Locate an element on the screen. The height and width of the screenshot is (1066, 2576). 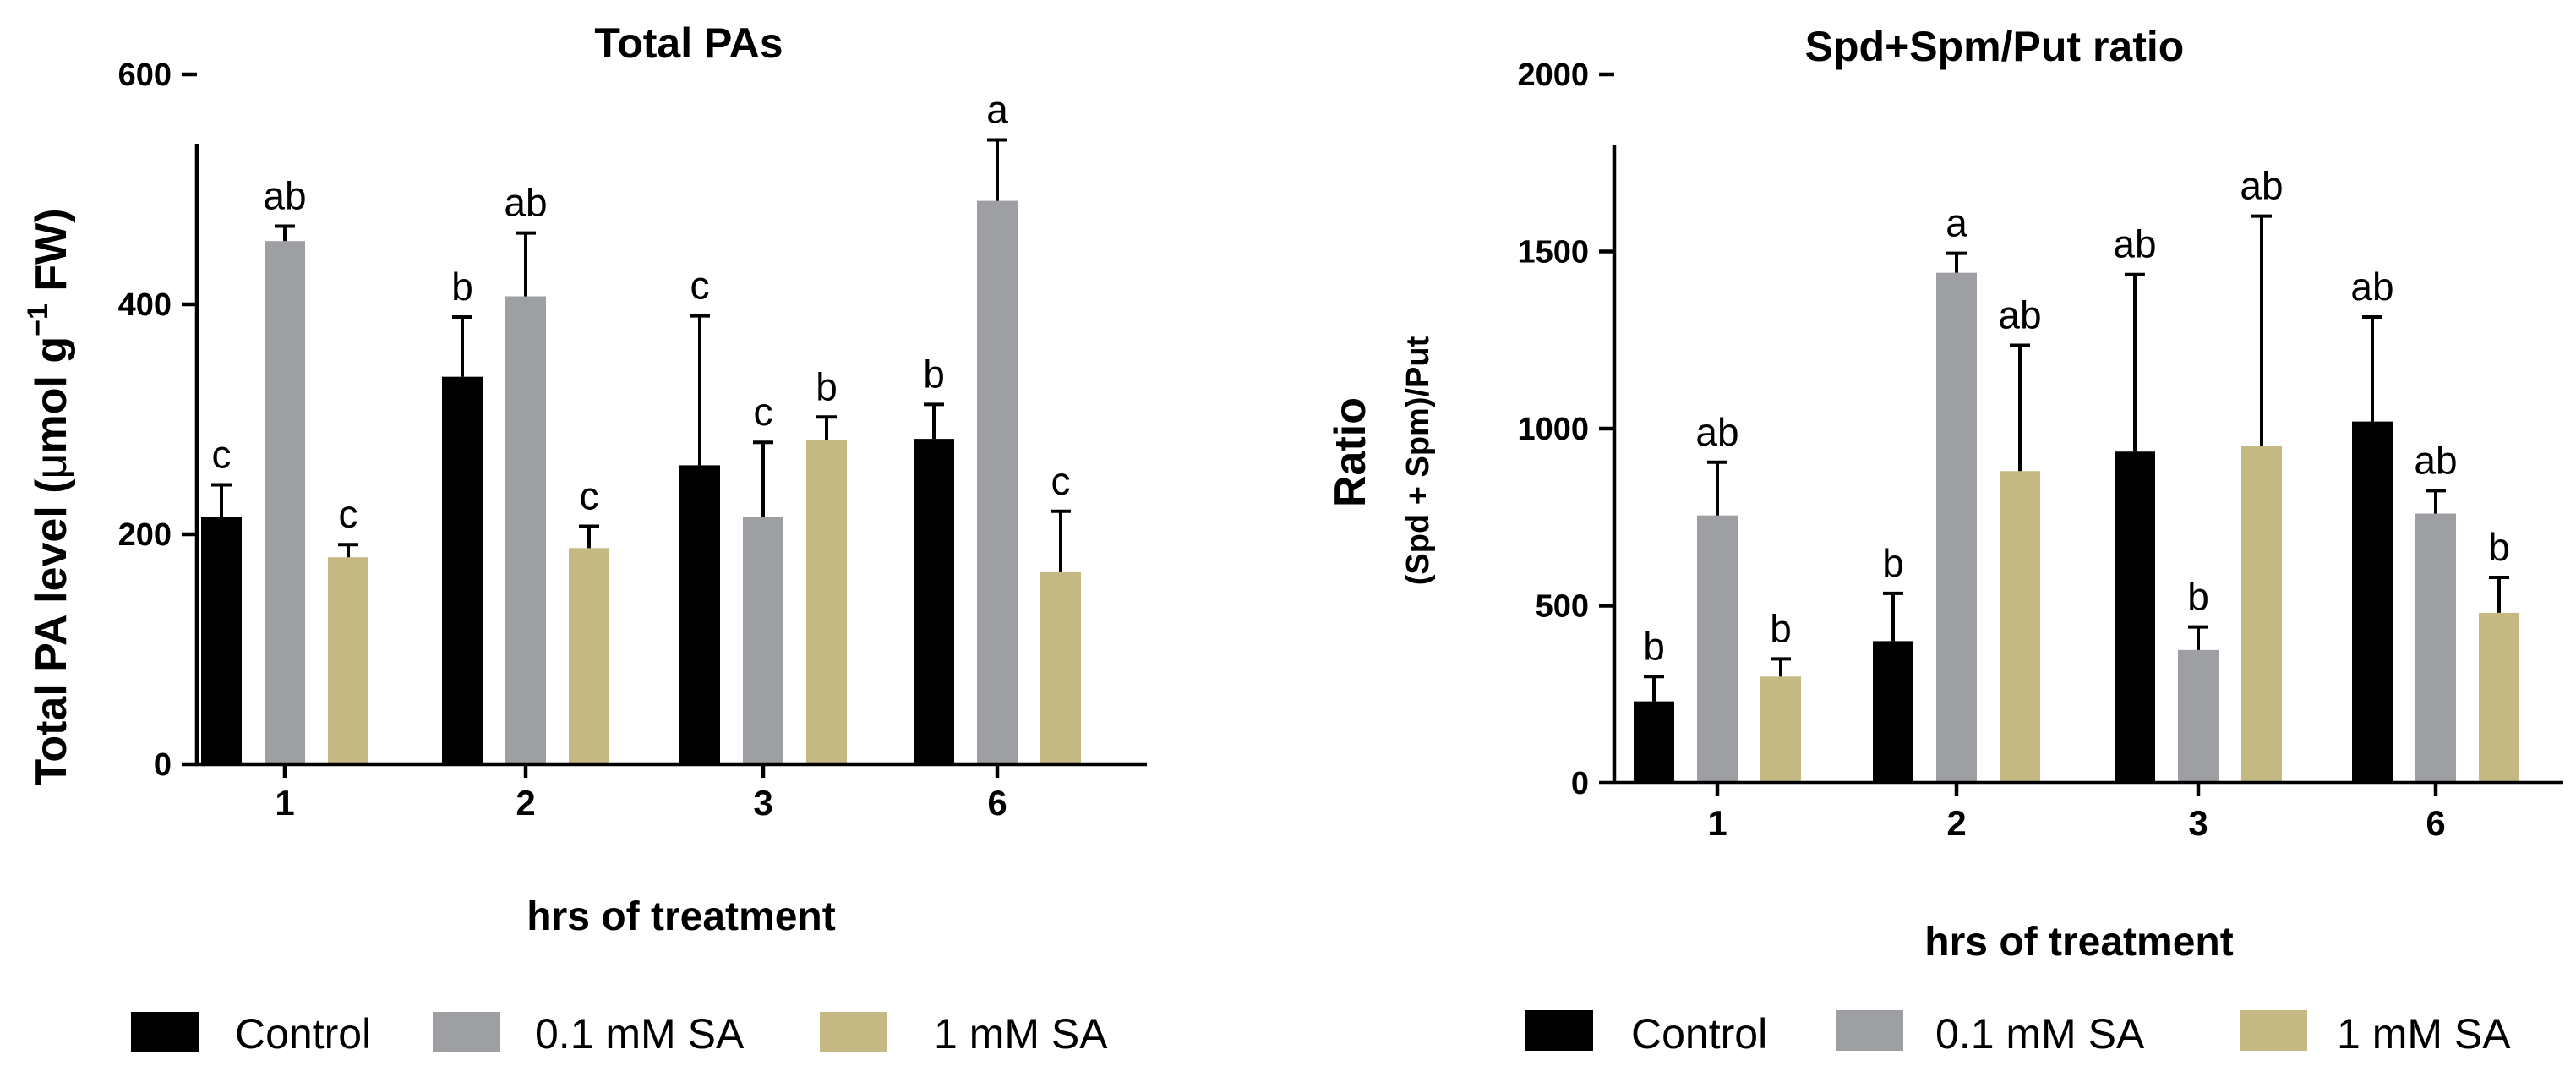
y-tick-label: 2000 is located at coordinates (1553, 75).